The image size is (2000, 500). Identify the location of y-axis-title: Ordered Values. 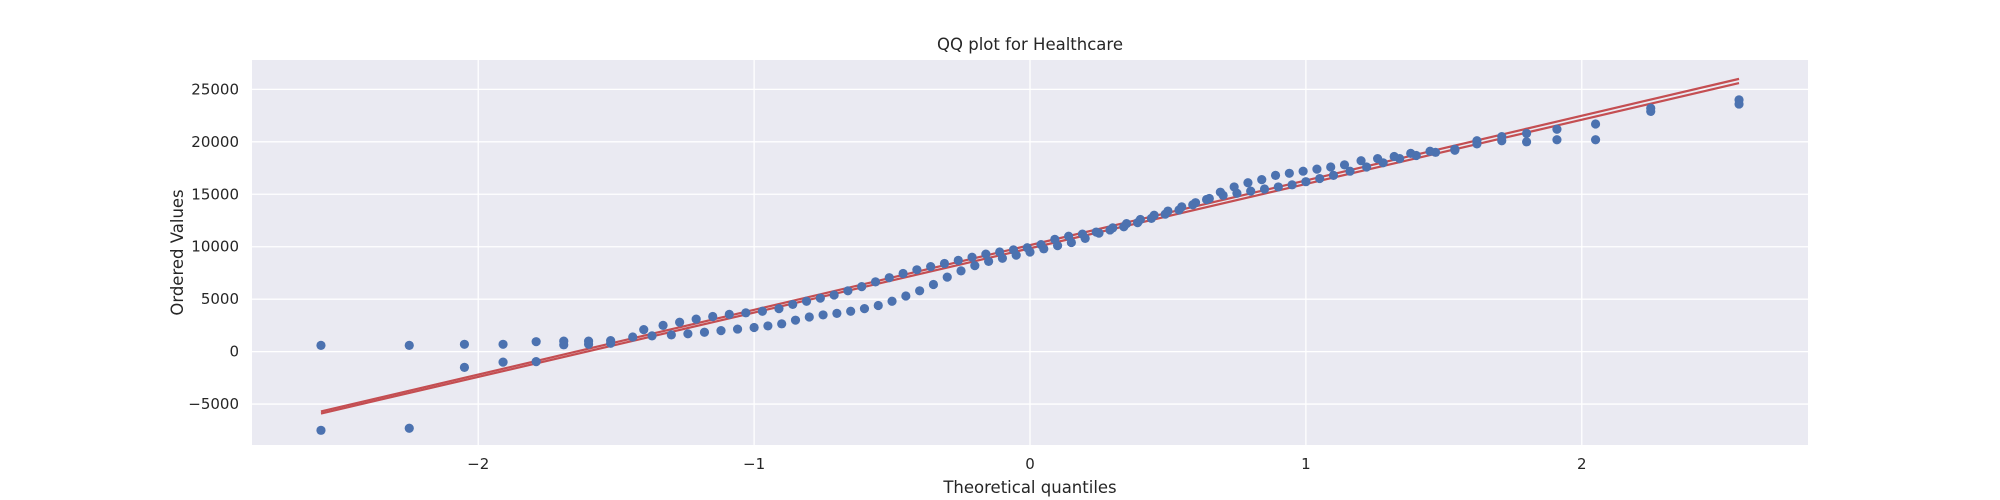
(177, 252).